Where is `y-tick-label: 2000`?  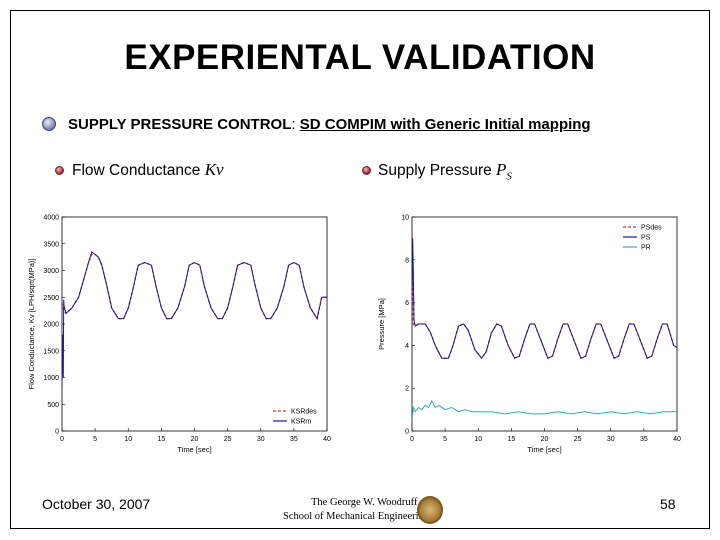
y-tick-label: 2000 is located at coordinates (51, 325).